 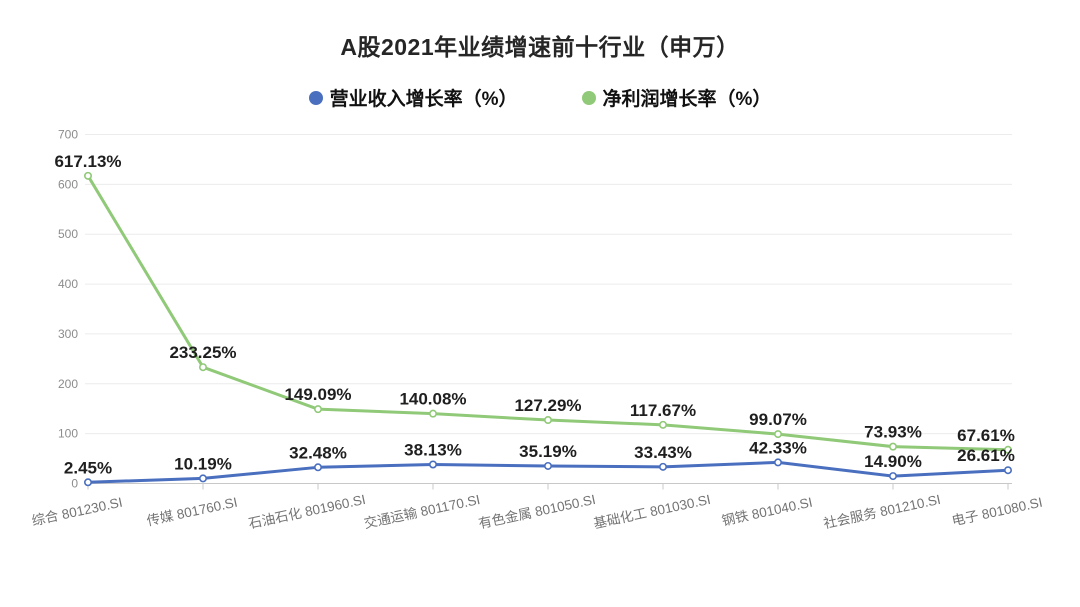 I want to click on svg-text: 0, so click(x=74, y=484).